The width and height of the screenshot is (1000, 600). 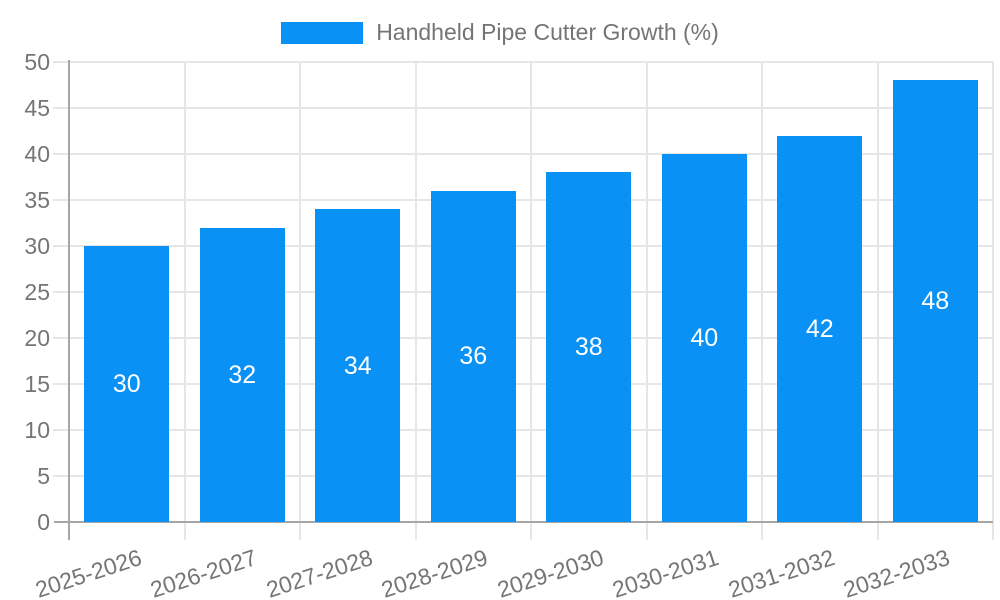 I want to click on bar-value-label: 48, so click(x=935, y=301).